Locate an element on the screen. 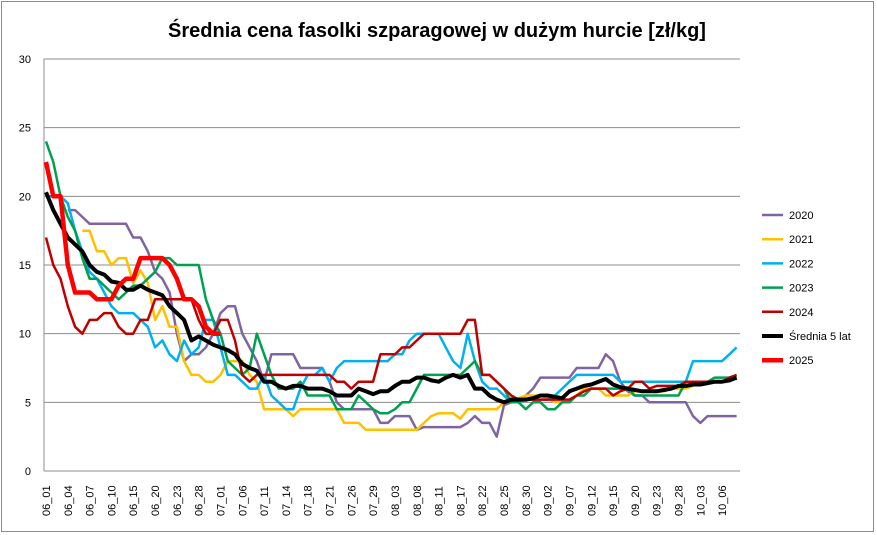  legend-label: Średnia 5 lat is located at coordinates (820, 336).